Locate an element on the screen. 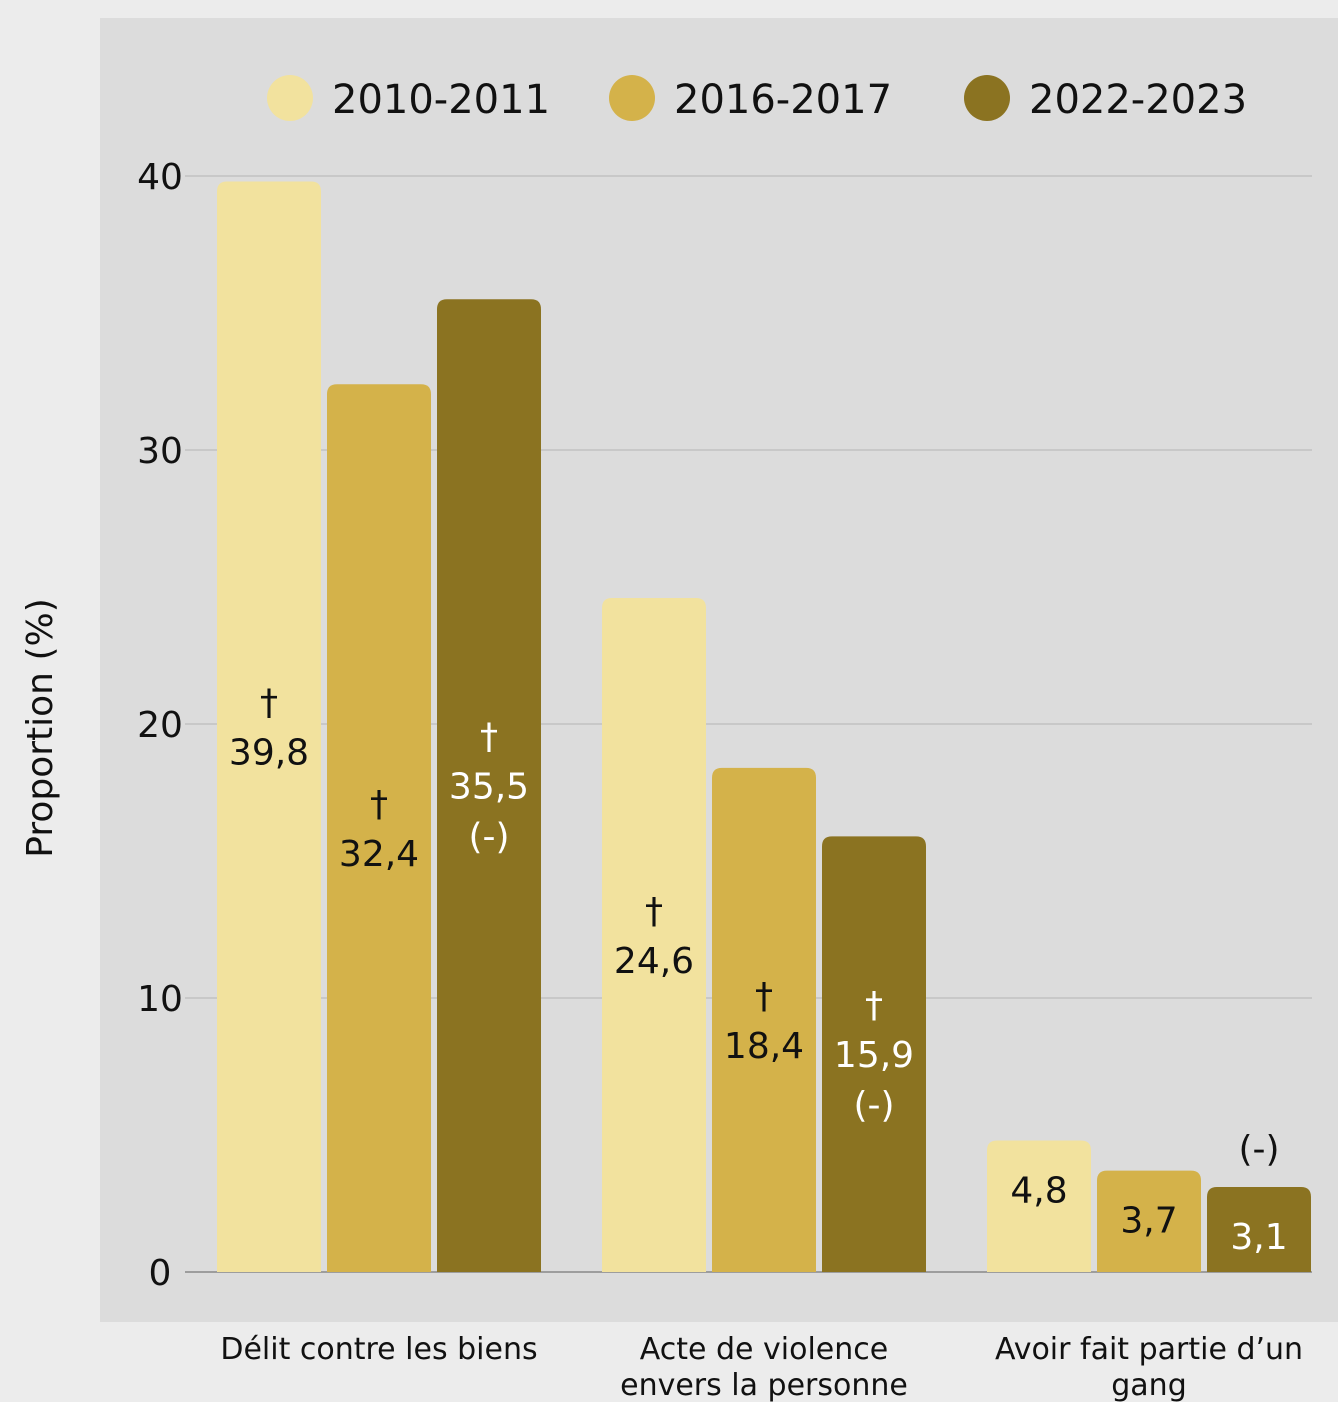 This screenshot has width=1338, height=1402. data-label: 35,5 is located at coordinates (489, 787).